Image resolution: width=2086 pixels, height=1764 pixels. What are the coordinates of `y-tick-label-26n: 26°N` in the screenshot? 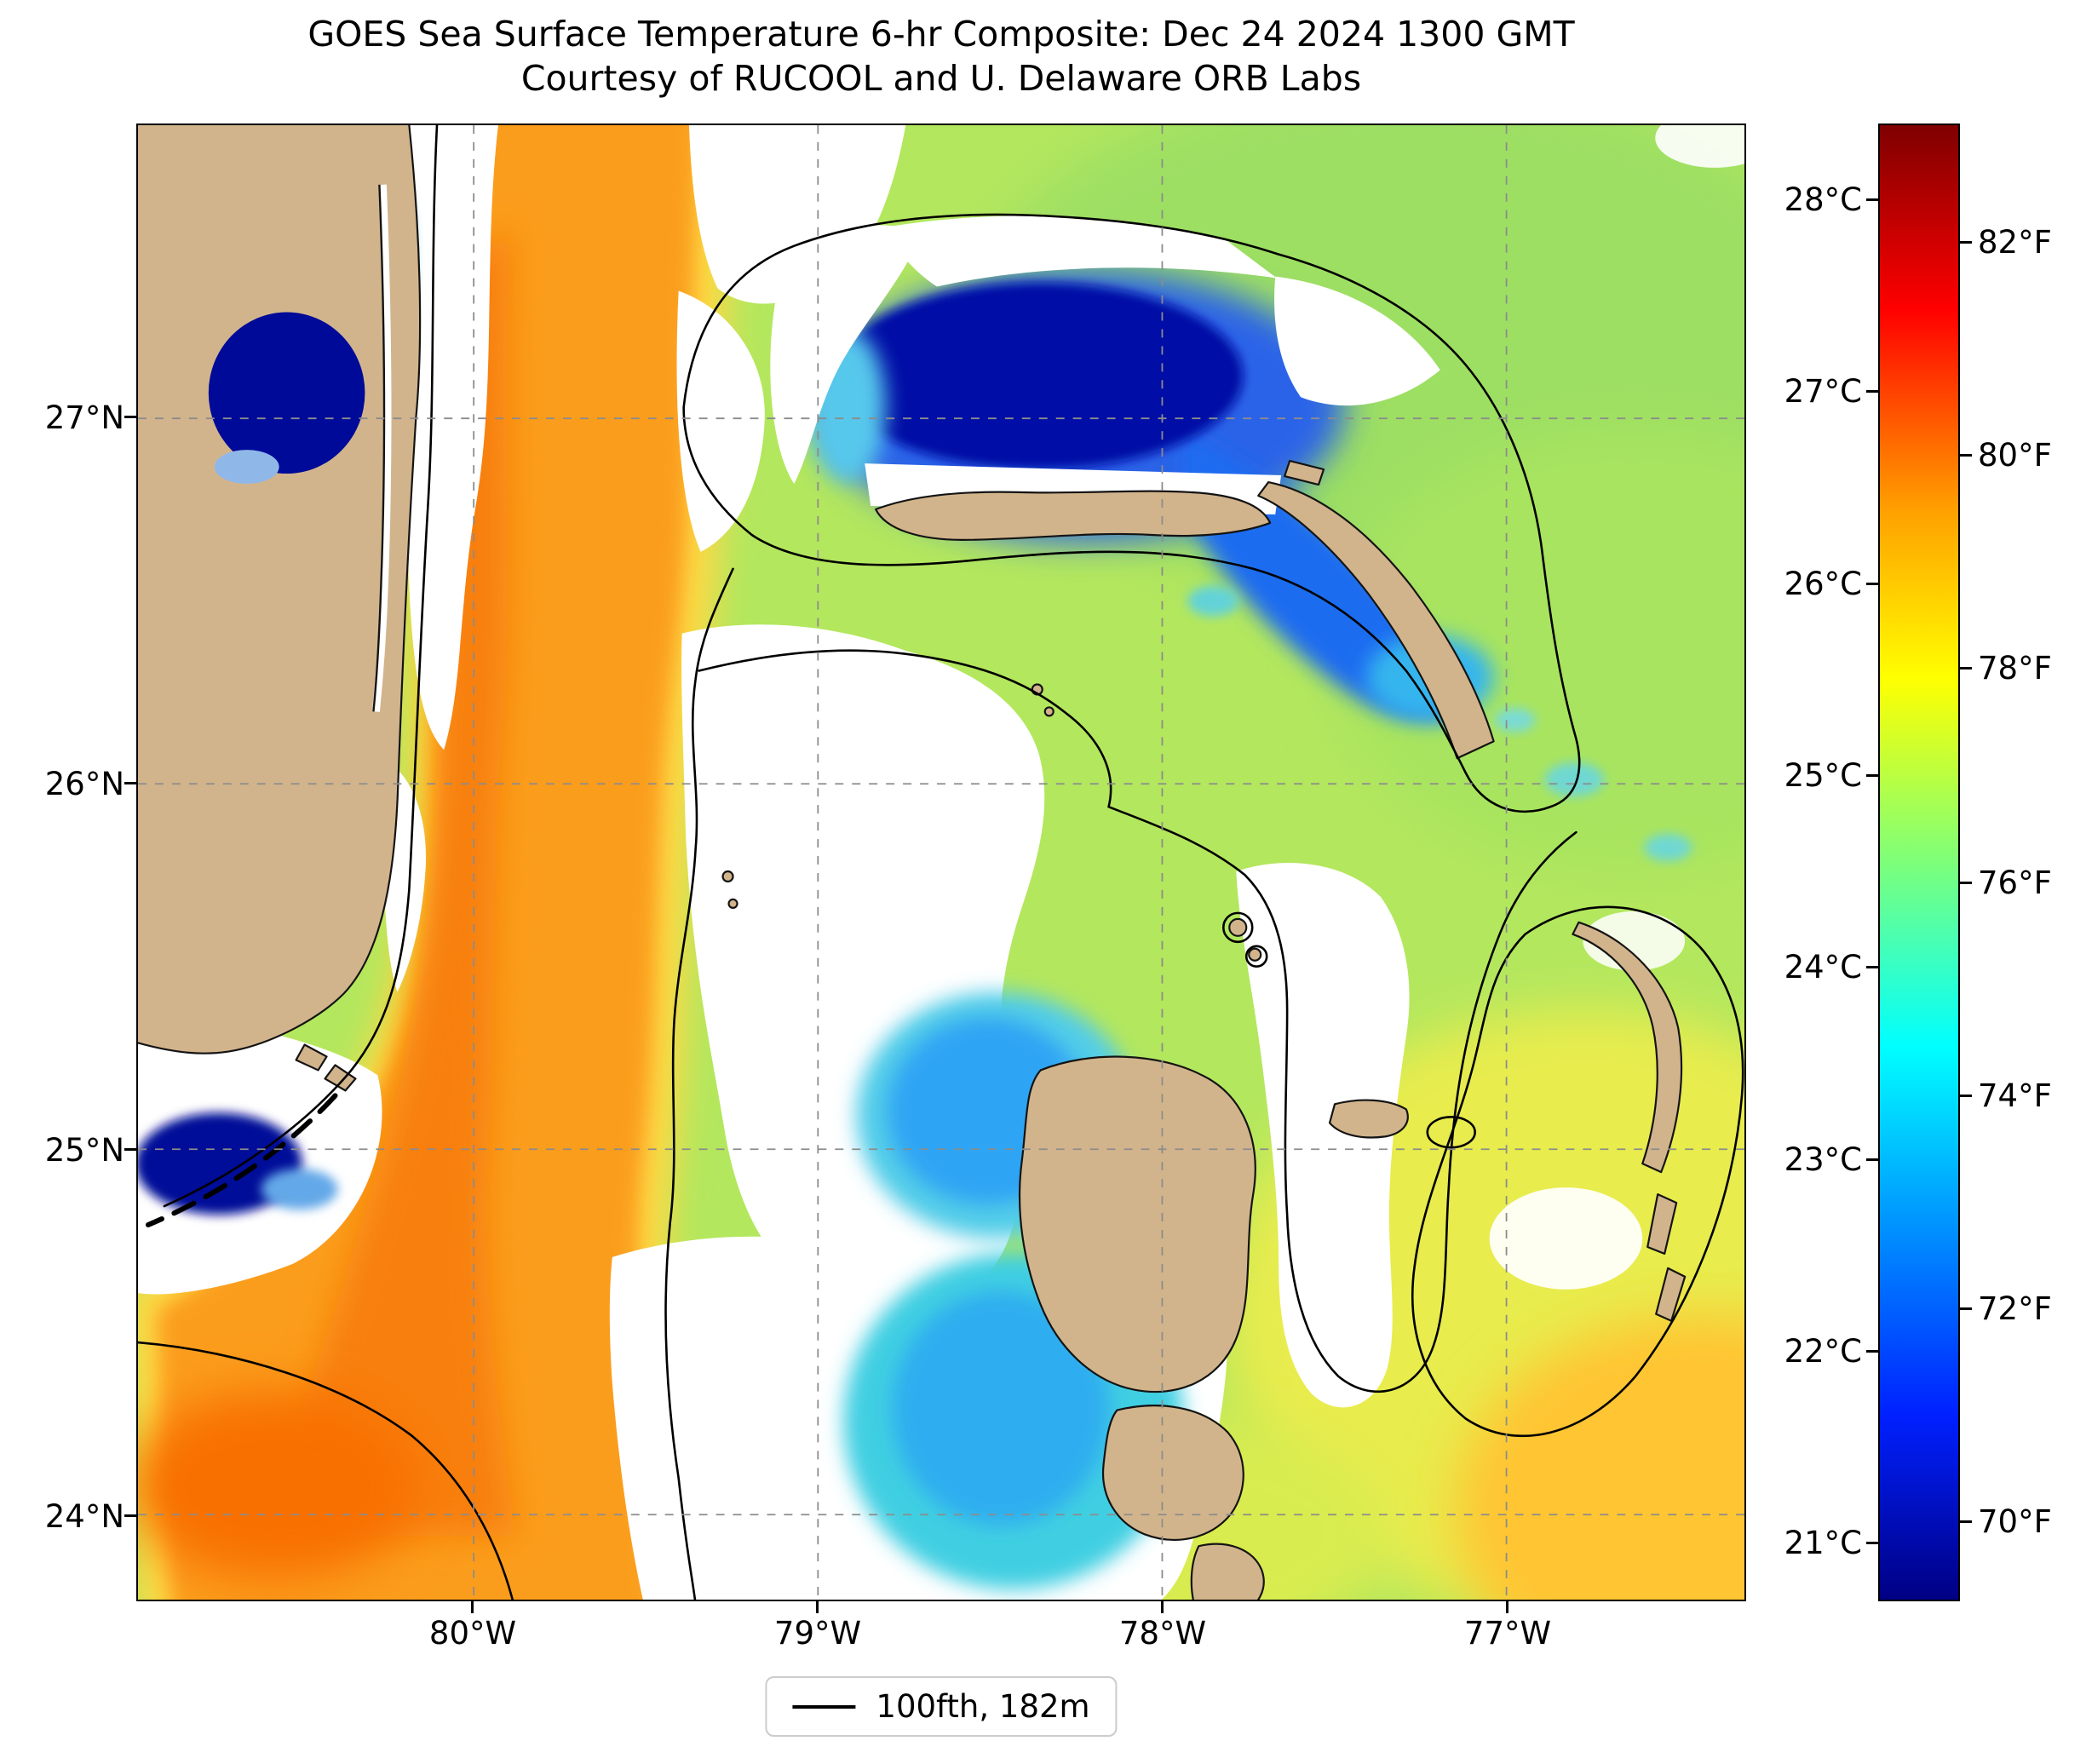 It's located at (84, 784).